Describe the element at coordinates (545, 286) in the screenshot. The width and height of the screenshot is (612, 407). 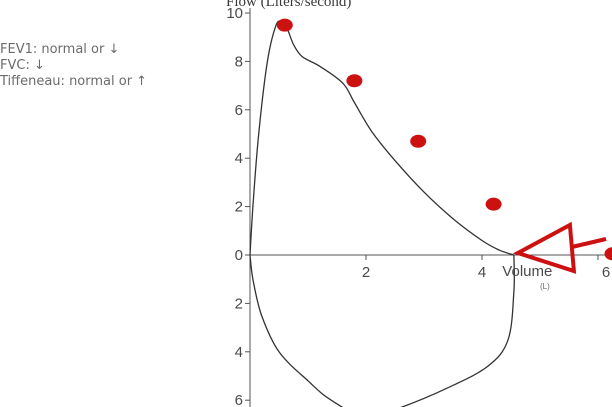
I see `x-axis-unit: (L)` at that location.